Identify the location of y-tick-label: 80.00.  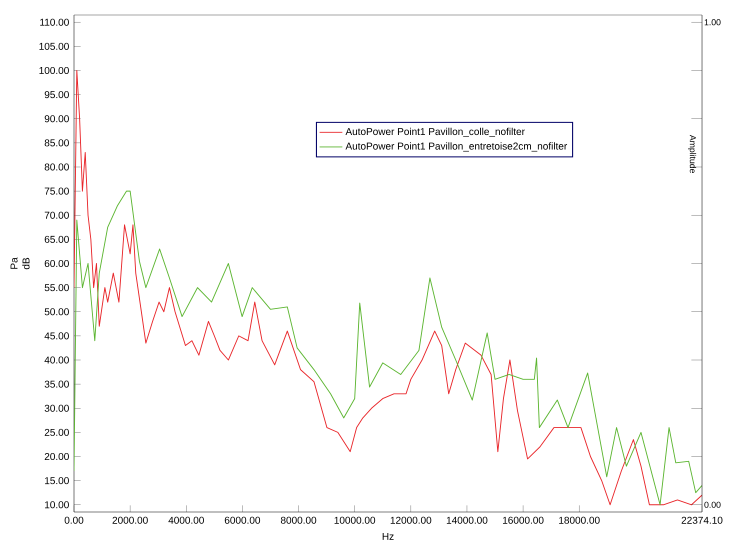
(56, 167).